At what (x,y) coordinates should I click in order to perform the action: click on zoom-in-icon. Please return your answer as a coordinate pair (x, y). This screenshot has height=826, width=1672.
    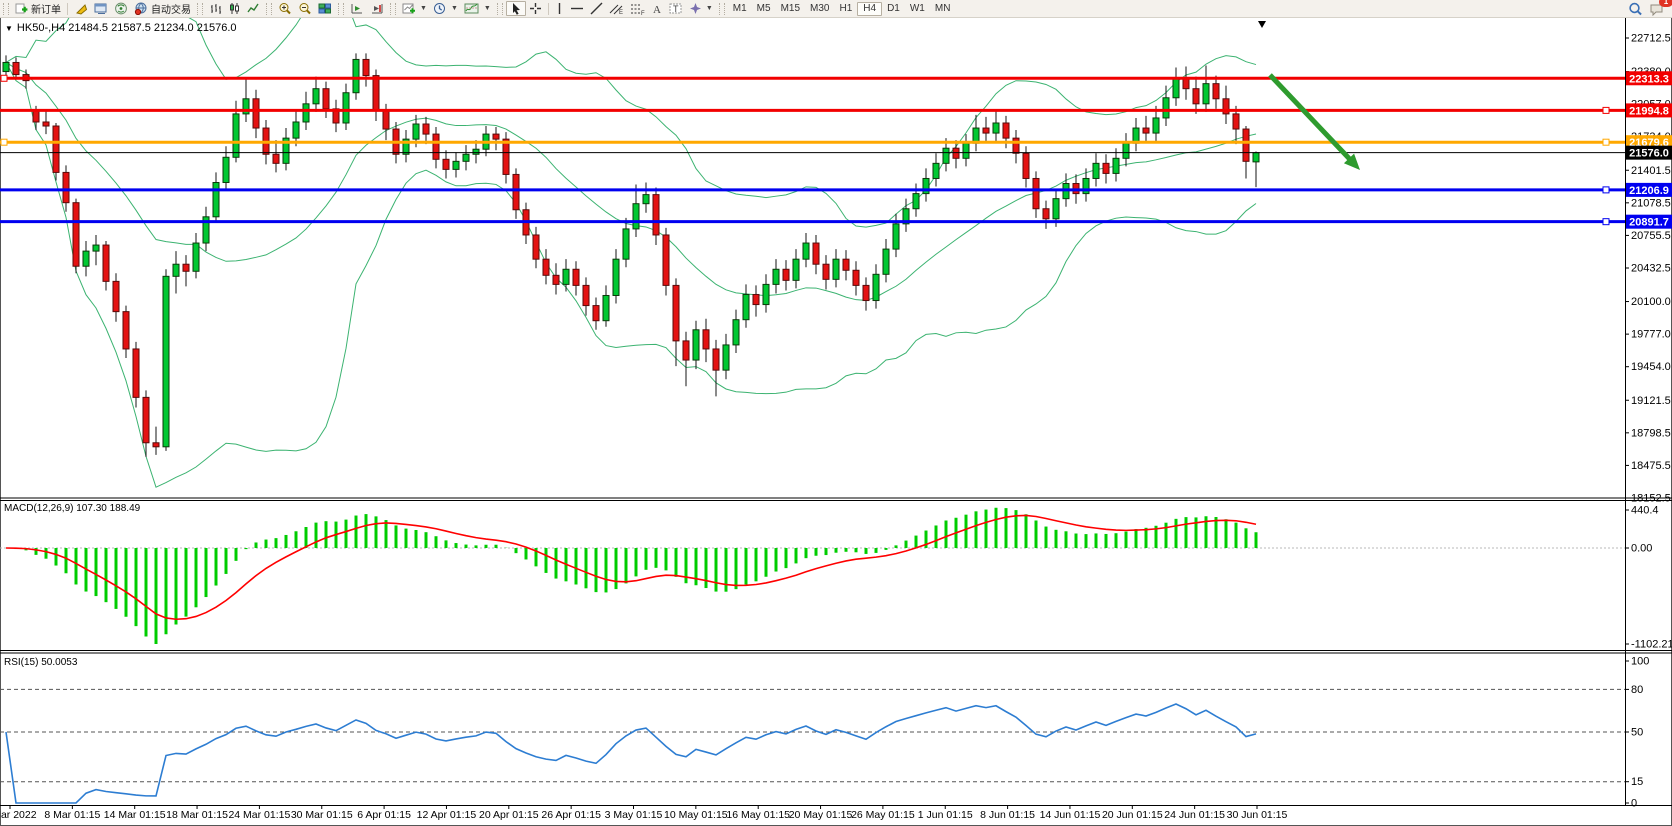
    Looking at the image, I should click on (285, 8).